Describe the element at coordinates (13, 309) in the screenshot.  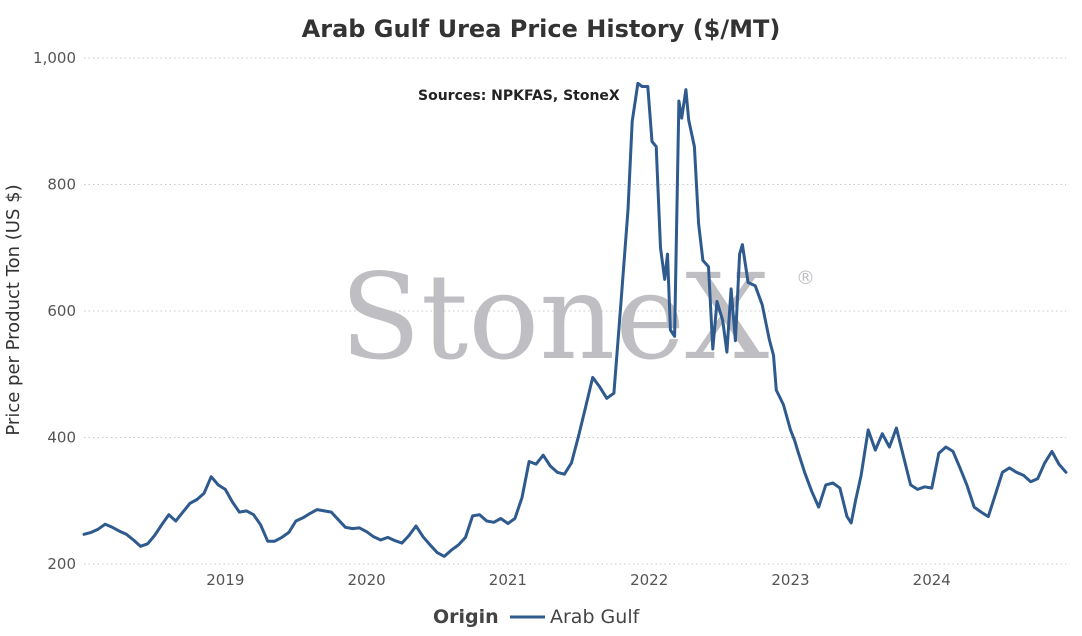
I see `y-axis-title: Price per Product Ton (US $)` at that location.